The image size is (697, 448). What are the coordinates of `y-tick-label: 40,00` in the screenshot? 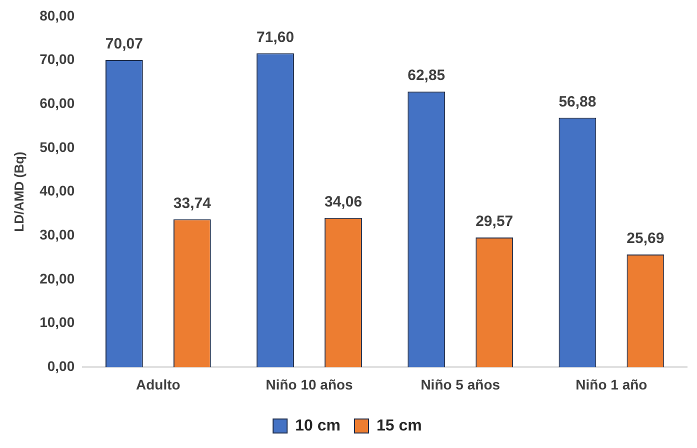 It's located at (57, 190).